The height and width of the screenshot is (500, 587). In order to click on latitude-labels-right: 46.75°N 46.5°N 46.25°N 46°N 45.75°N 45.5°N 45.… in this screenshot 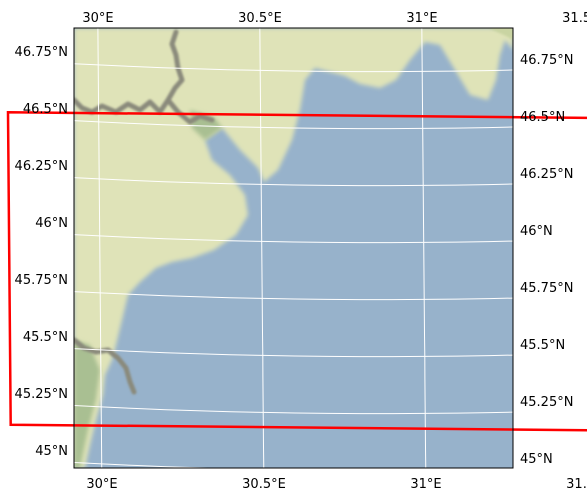, I will do `click(546, 260)`.